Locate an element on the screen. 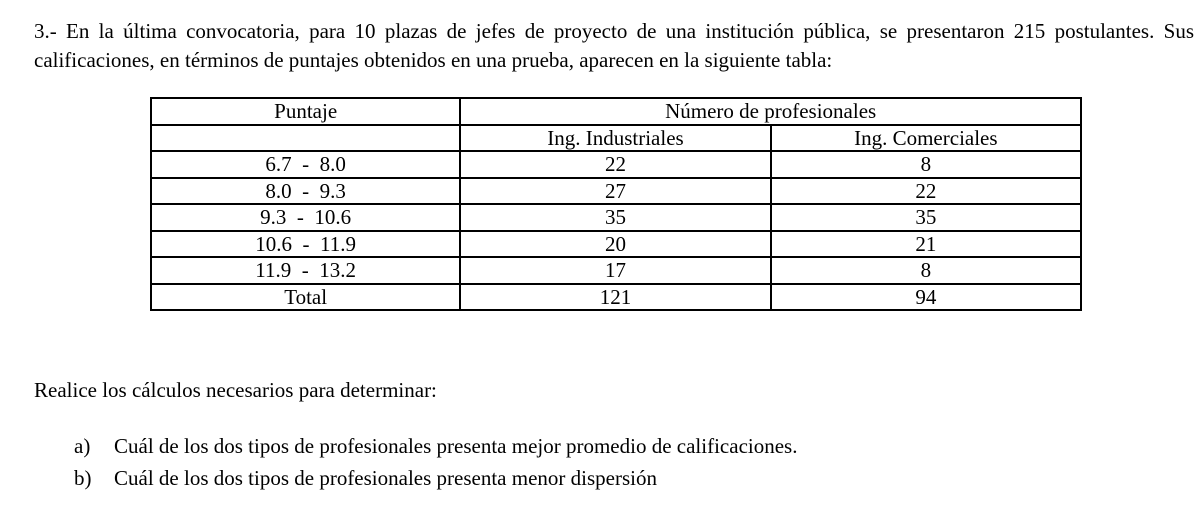  table-header-row: Puntaje Número de profesionales is located at coordinates (615, 111).